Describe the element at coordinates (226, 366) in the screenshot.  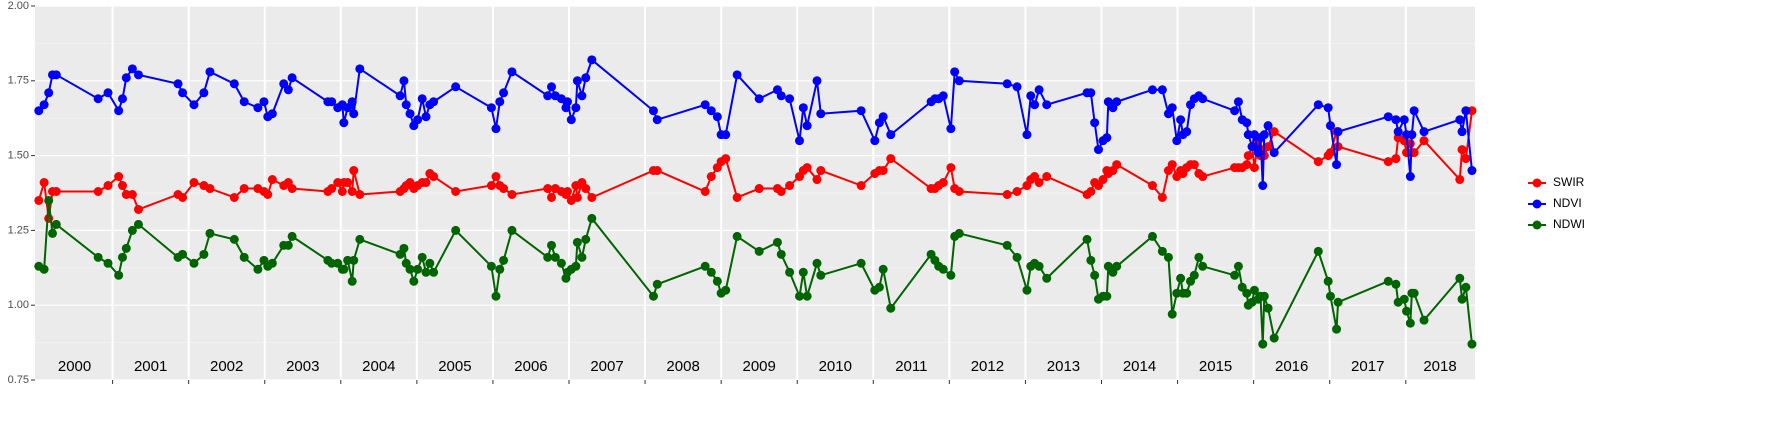
I see `year-label: 2002` at that location.